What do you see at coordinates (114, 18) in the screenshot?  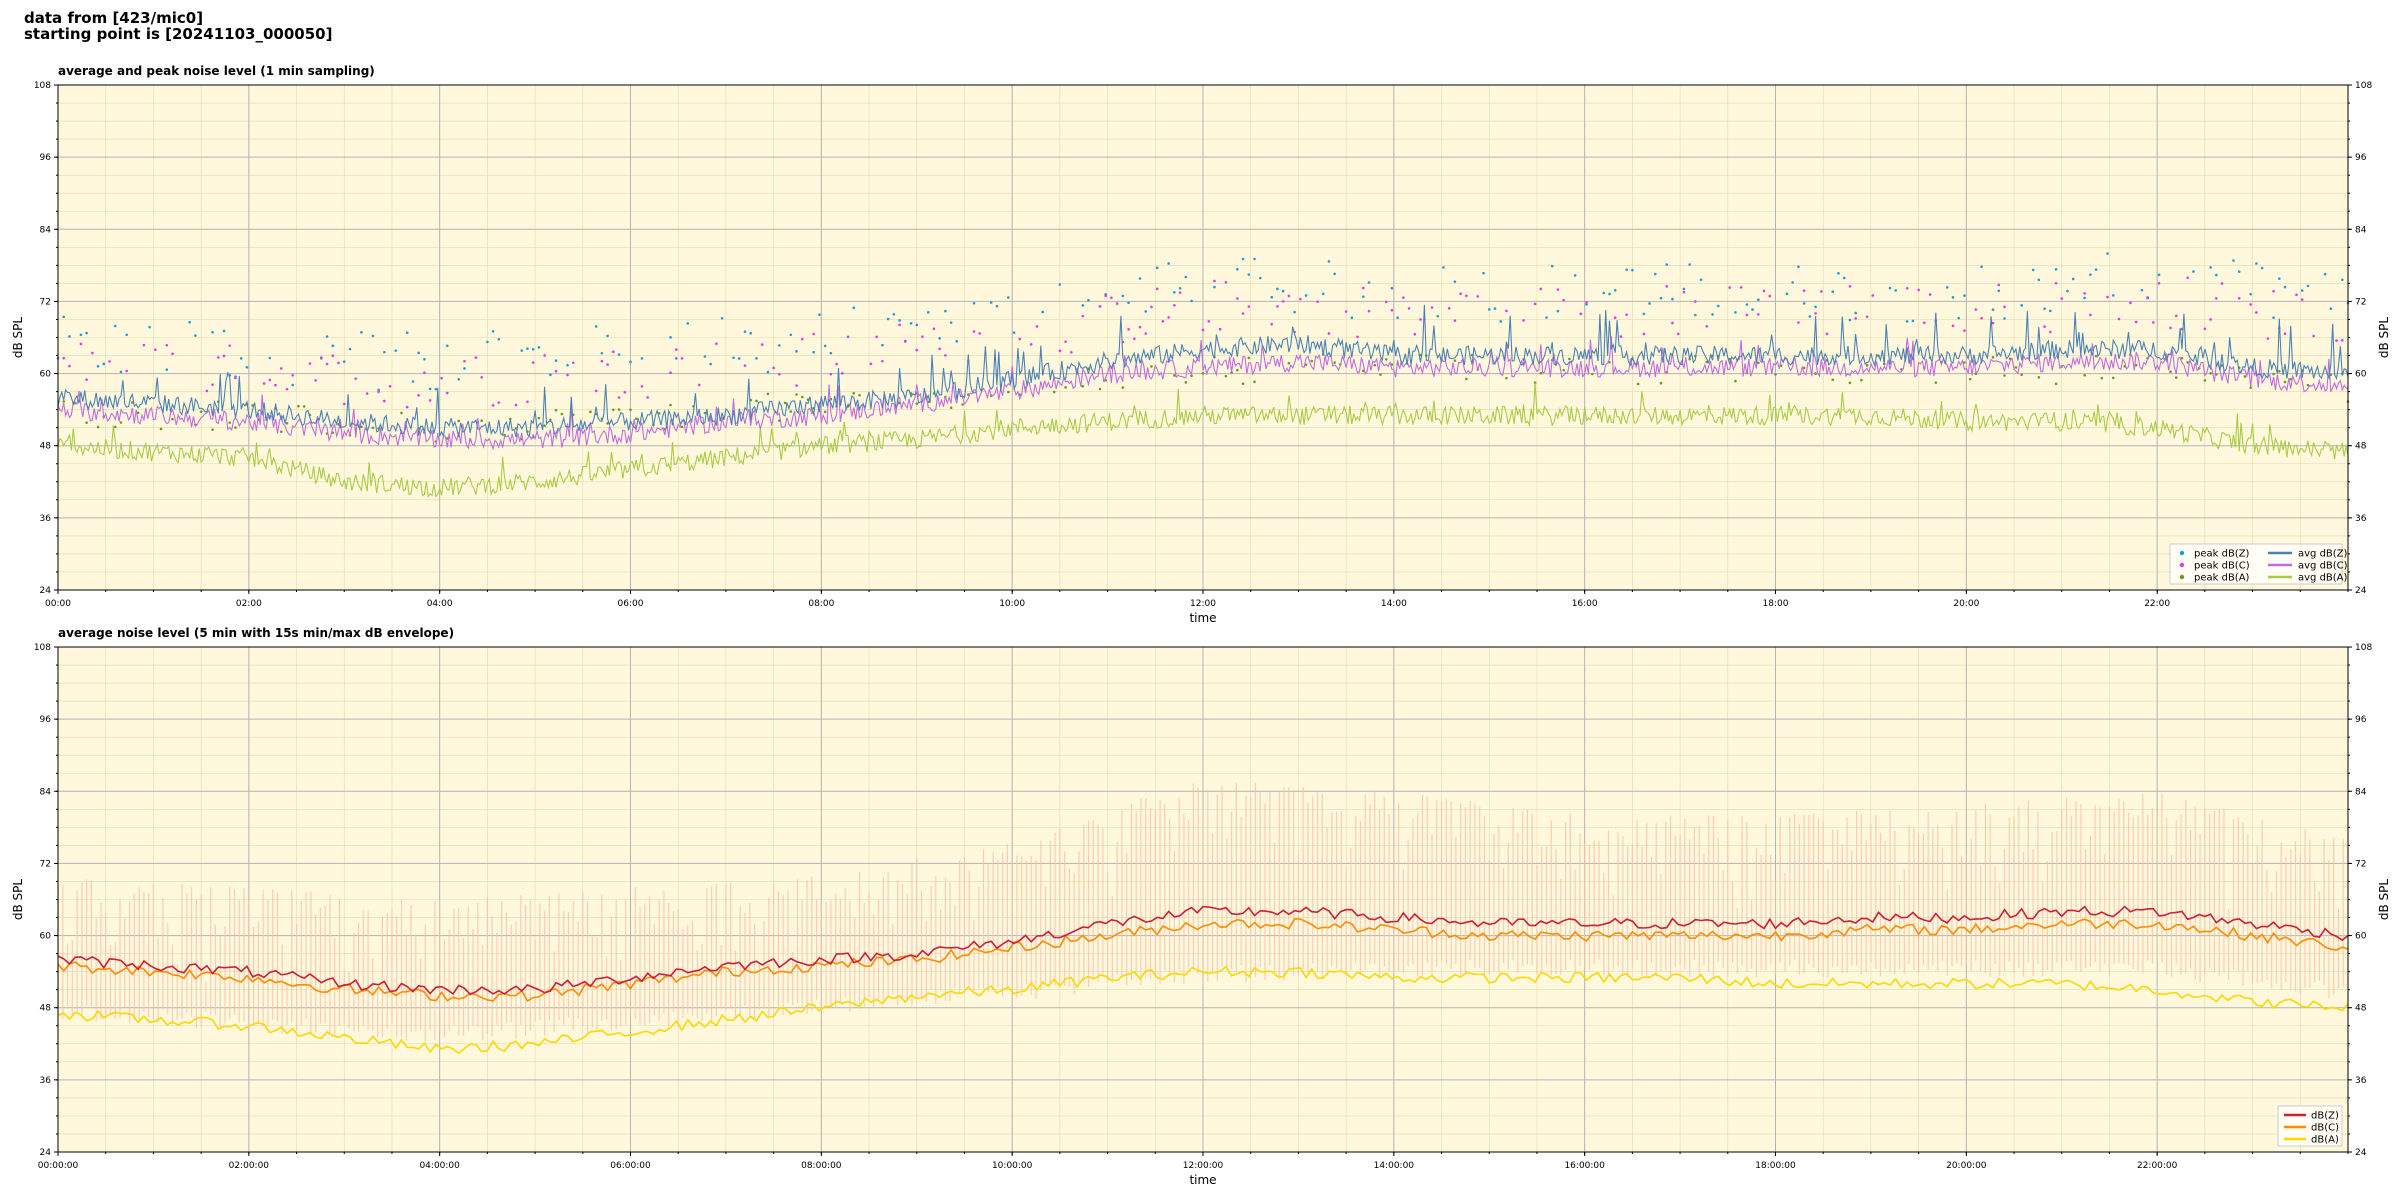 I see `header-source: data from [423/mic0]` at bounding box center [114, 18].